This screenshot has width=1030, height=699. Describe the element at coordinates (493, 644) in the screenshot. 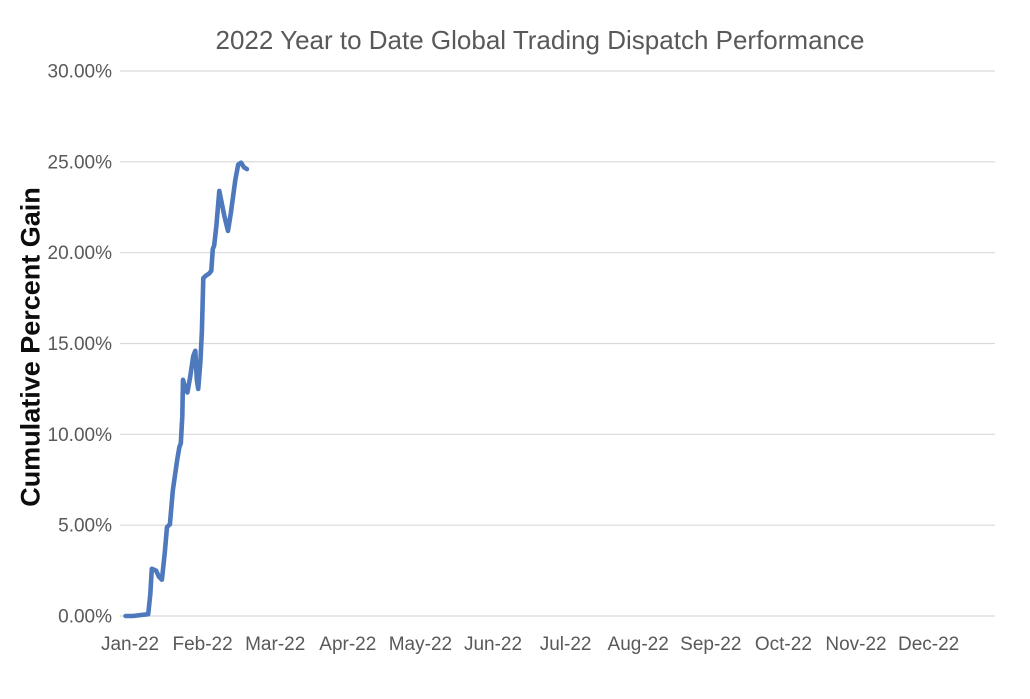

I see `x-tick-label: Jun-22` at that location.